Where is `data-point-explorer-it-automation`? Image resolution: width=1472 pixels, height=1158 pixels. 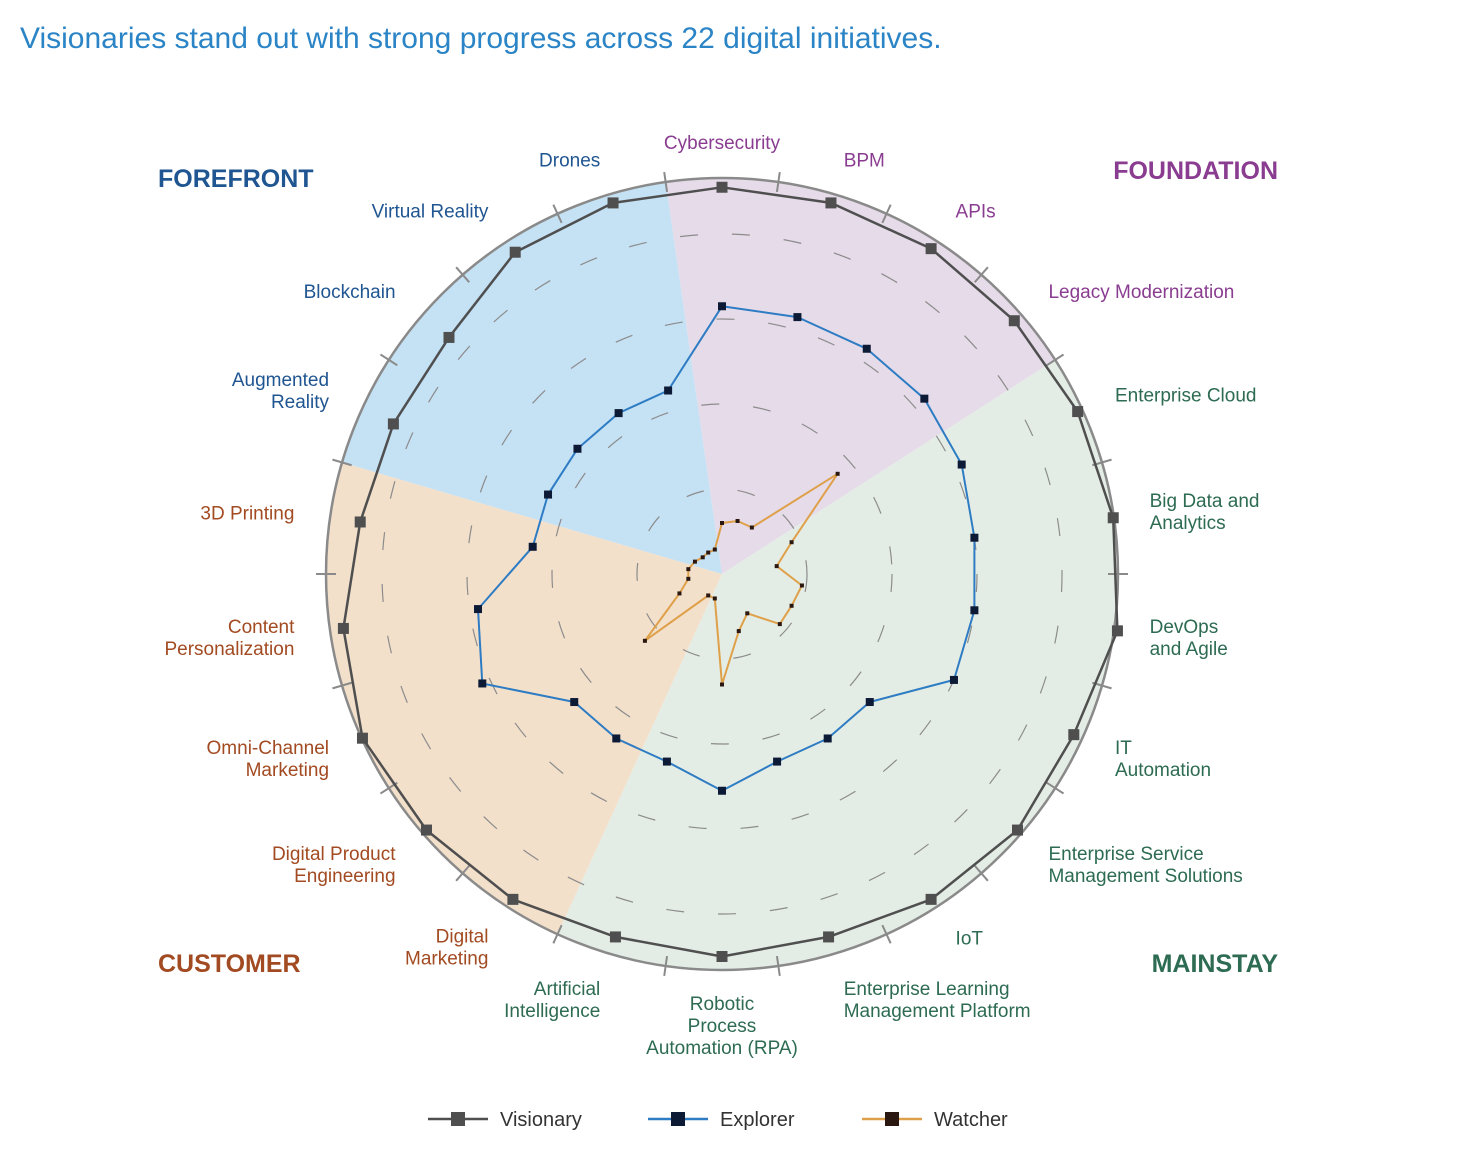 data-point-explorer-it-automation is located at coordinates (953, 679).